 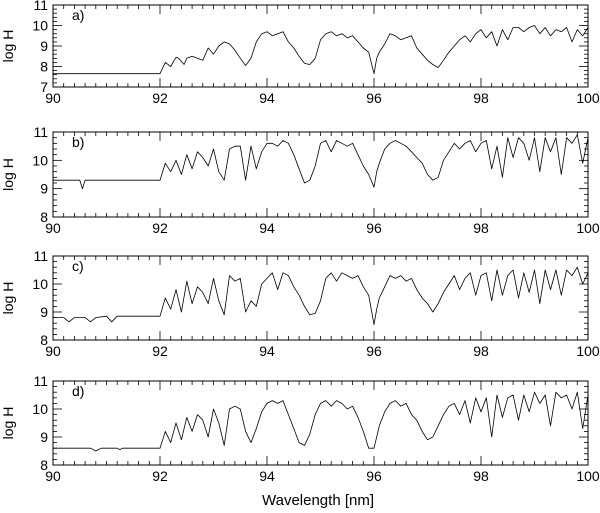 I want to click on plot-frame, so click(x=320, y=46).